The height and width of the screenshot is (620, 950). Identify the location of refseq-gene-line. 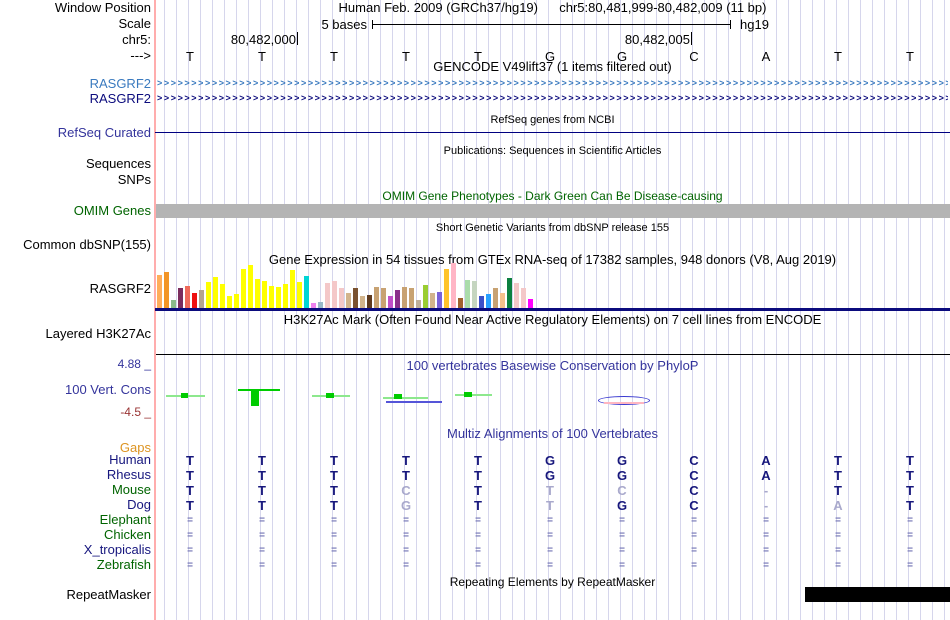
(552, 132).